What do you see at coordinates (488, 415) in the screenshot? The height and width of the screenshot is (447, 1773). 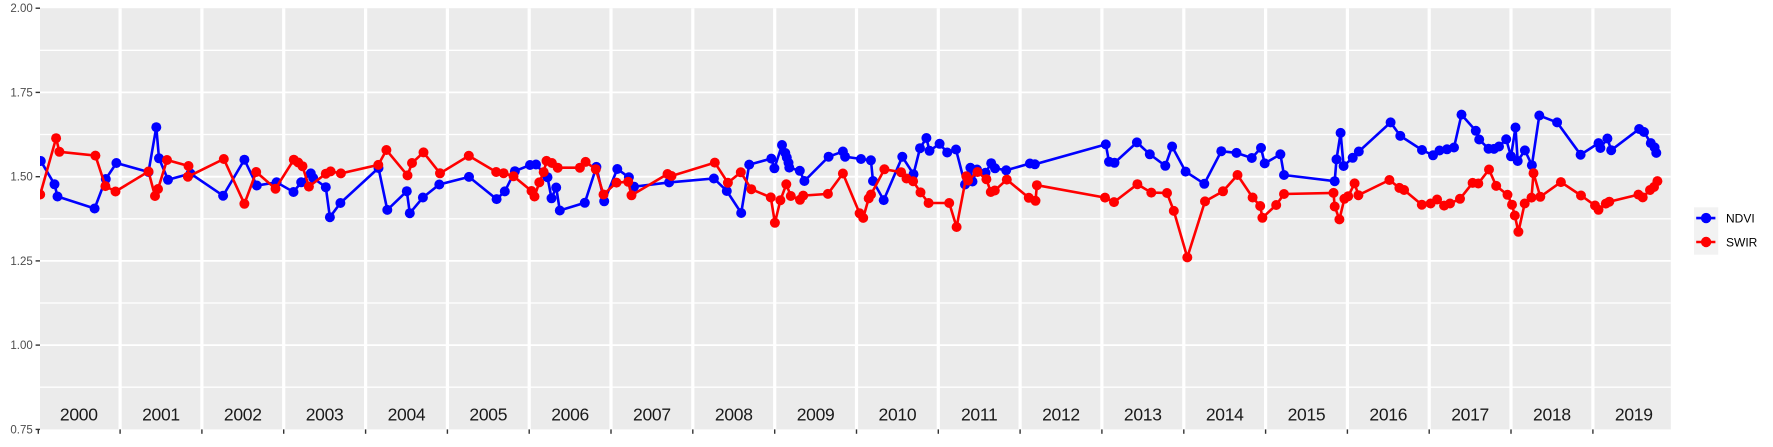 I see `svg-text: 2005` at bounding box center [488, 415].